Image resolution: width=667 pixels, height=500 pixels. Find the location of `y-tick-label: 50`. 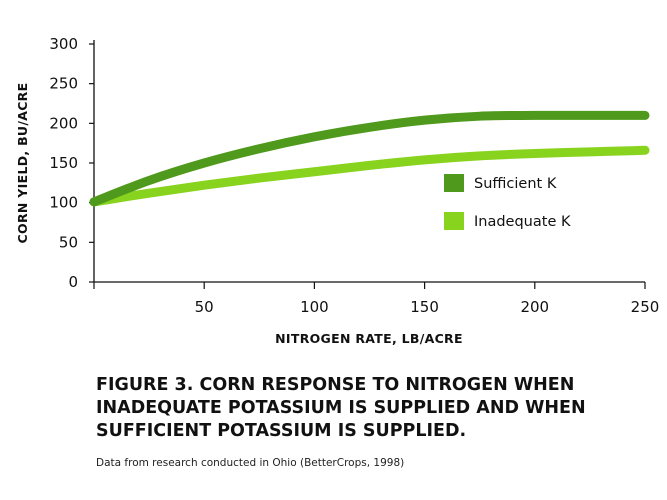

y-tick-label: 50 is located at coordinates (68, 242).